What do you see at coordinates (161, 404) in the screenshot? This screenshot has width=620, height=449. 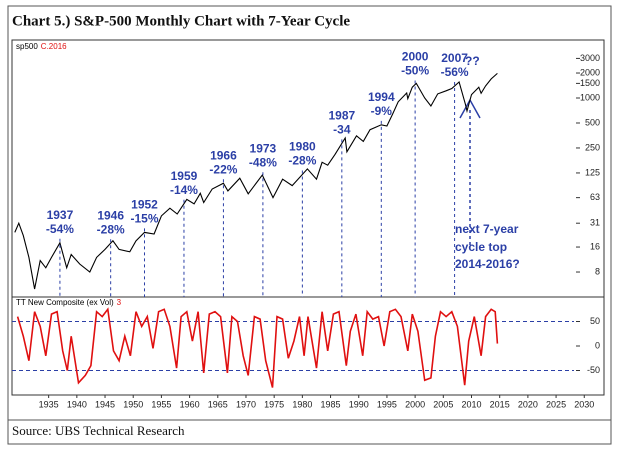 I see `x-tick-label: 1955` at bounding box center [161, 404].